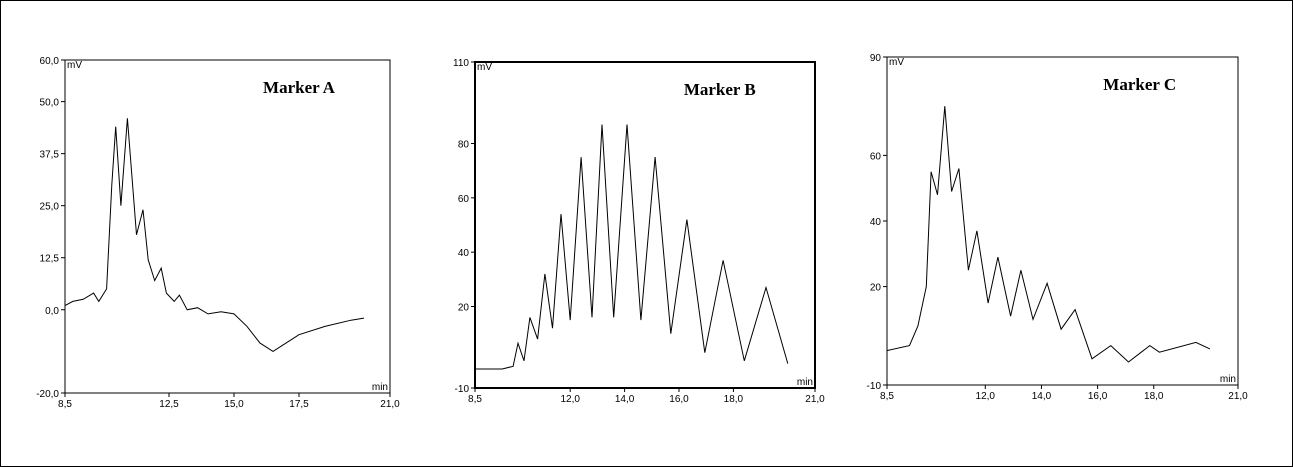  I want to click on x-tick-label: 15,0, so click(234, 404).